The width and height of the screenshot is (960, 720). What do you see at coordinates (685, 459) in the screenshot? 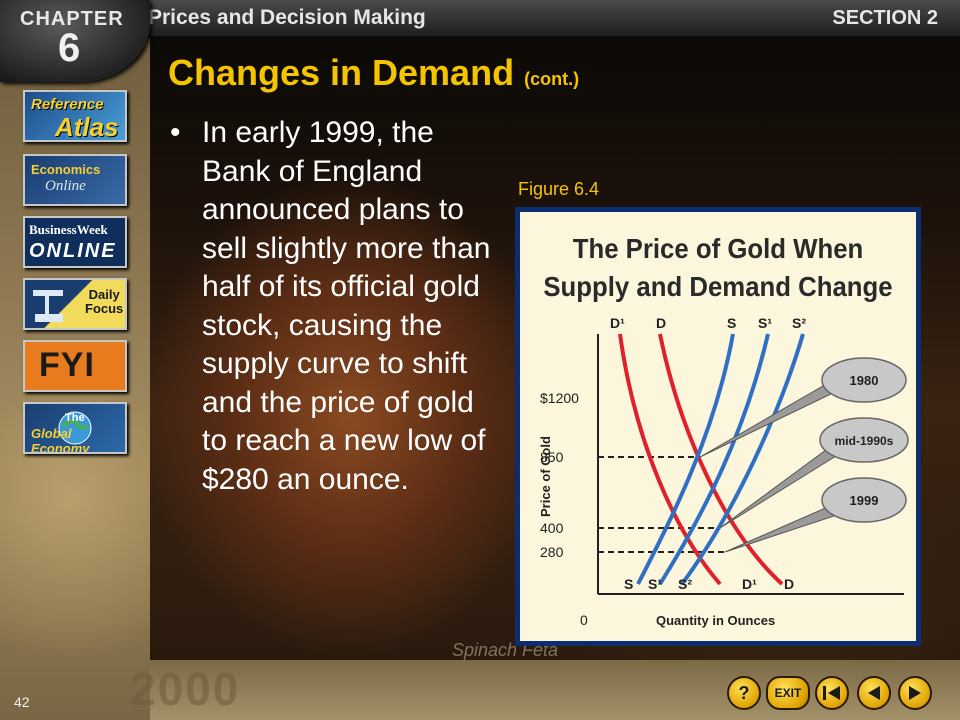
I see `supply-curve-s` at bounding box center [685, 459].